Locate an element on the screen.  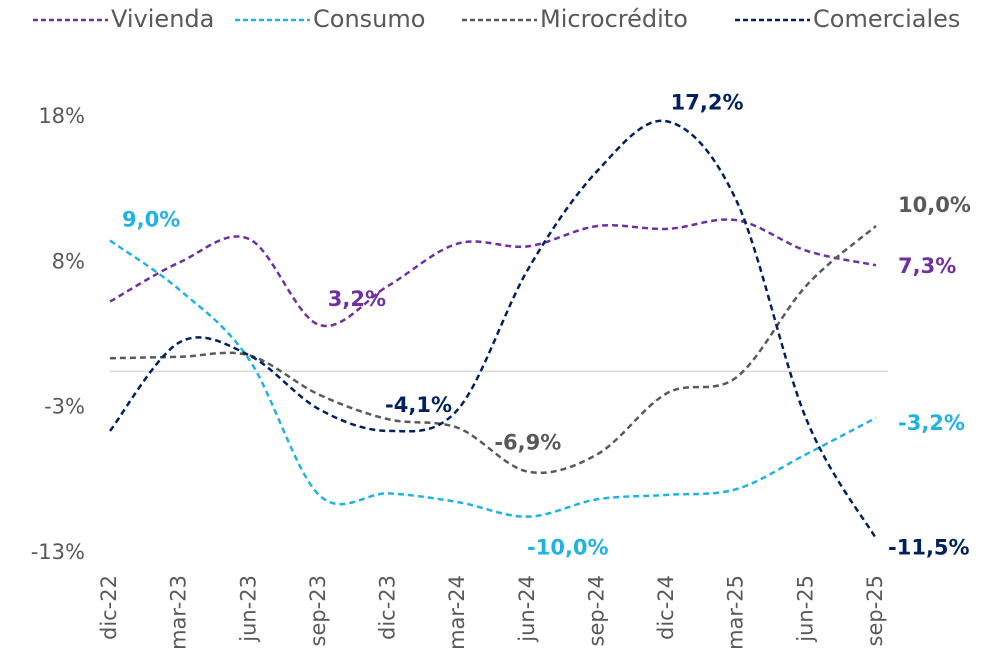
data-label: 10,0% is located at coordinates (934, 205).